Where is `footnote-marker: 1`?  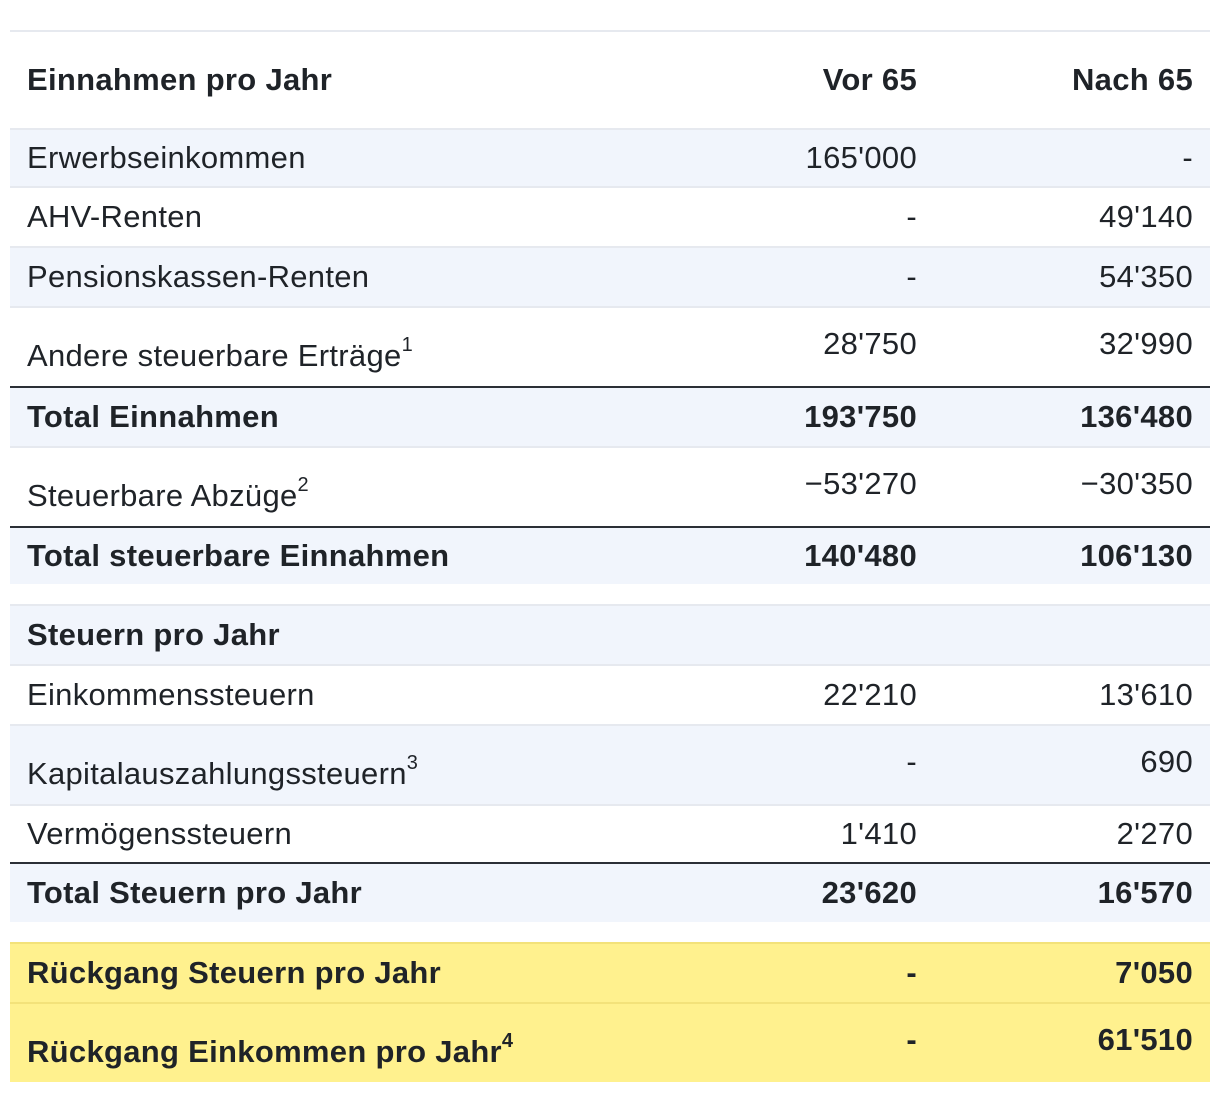 footnote-marker: 1 is located at coordinates (407, 345).